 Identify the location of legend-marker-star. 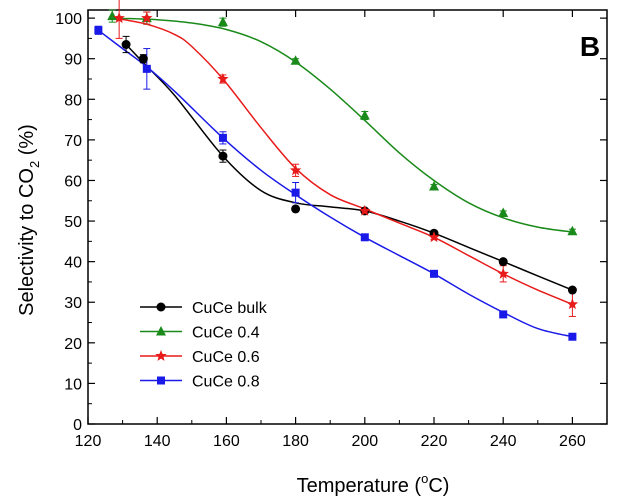
(161, 355).